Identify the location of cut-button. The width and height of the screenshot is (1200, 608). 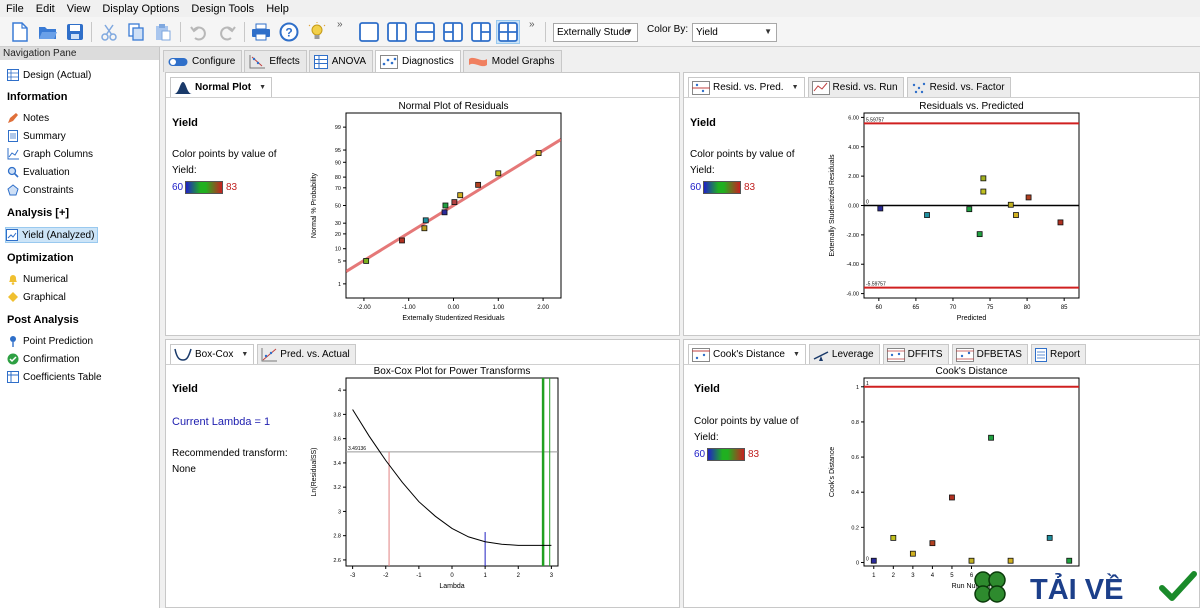
(109, 32).